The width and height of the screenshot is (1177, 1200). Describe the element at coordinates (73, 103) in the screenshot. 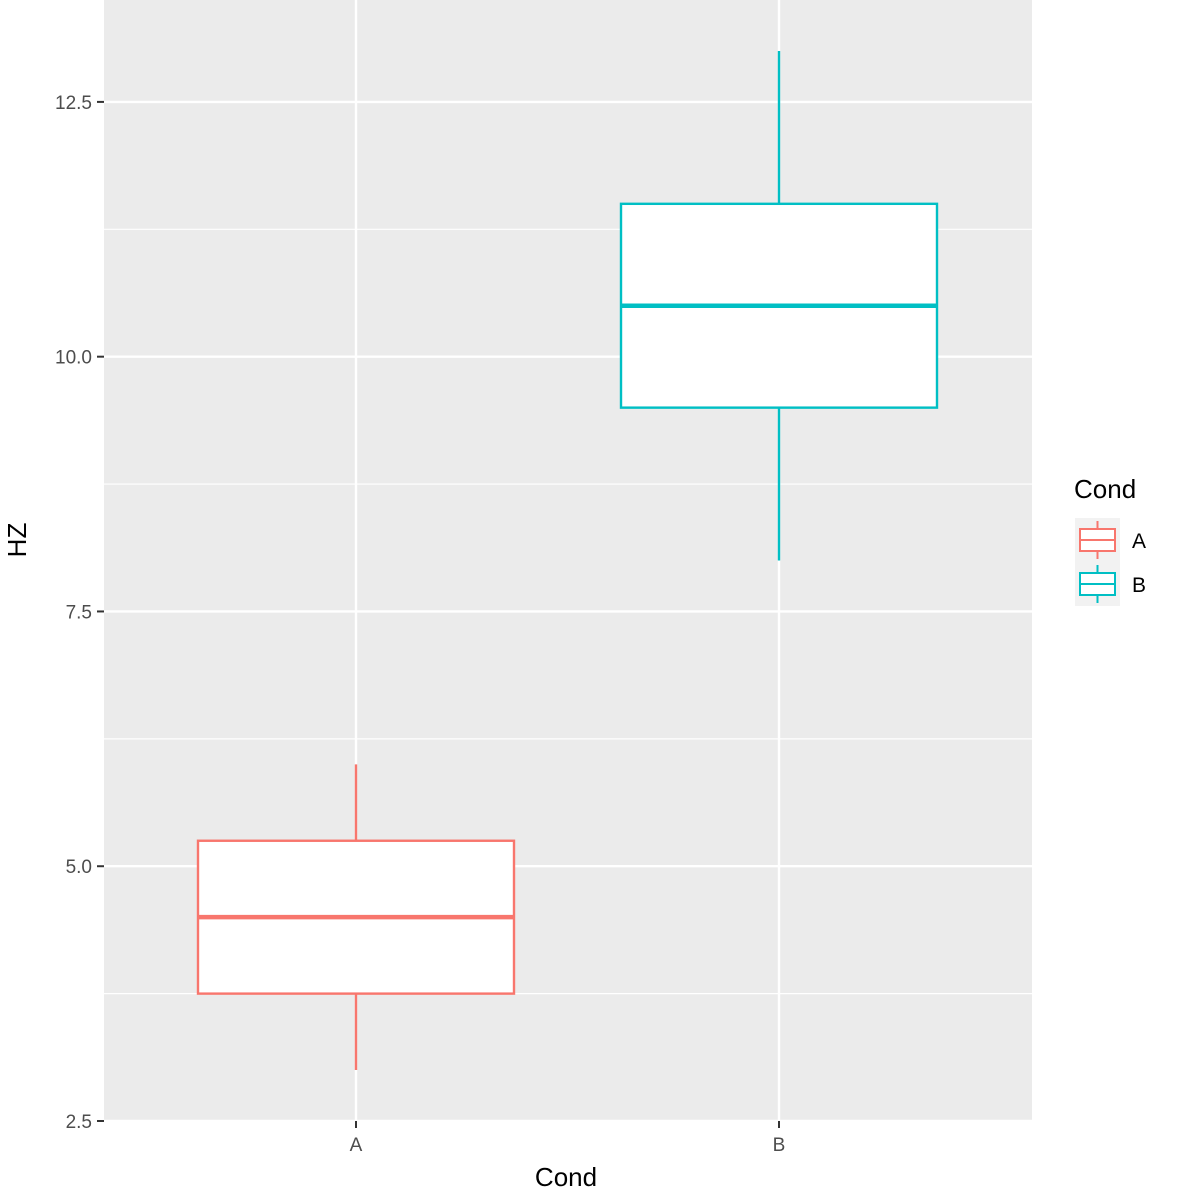

I see `y-tick-label: 12.5` at that location.